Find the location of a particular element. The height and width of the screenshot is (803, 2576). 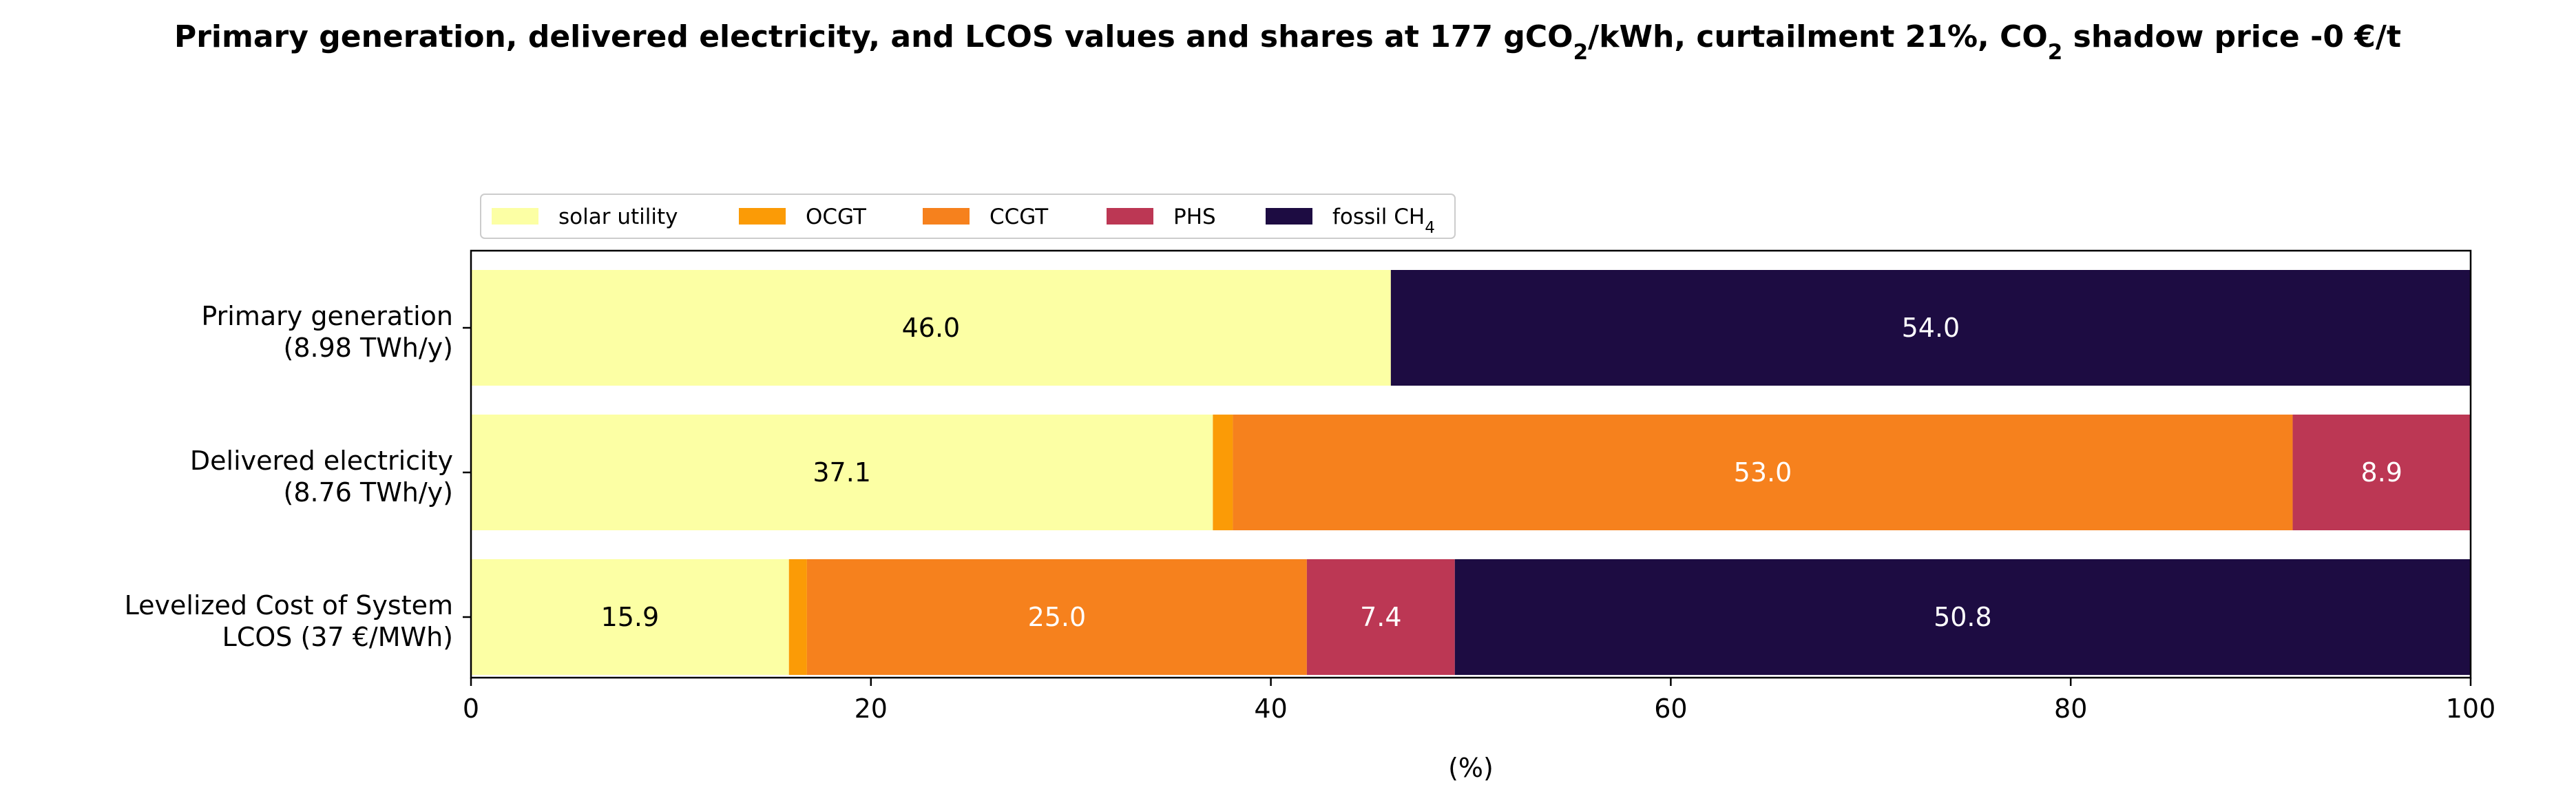

legend-entry-label: PHS is located at coordinates (1194, 217).